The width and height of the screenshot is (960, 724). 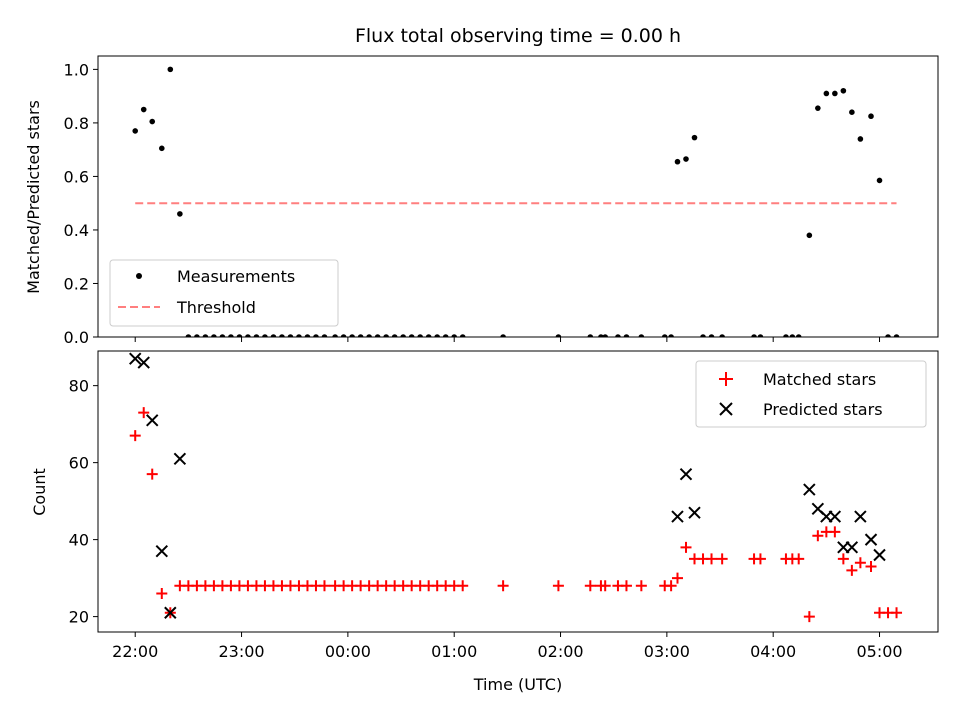 What do you see at coordinates (79, 540) in the screenshot?
I see `y-tick-label: 40` at bounding box center [79, 540].